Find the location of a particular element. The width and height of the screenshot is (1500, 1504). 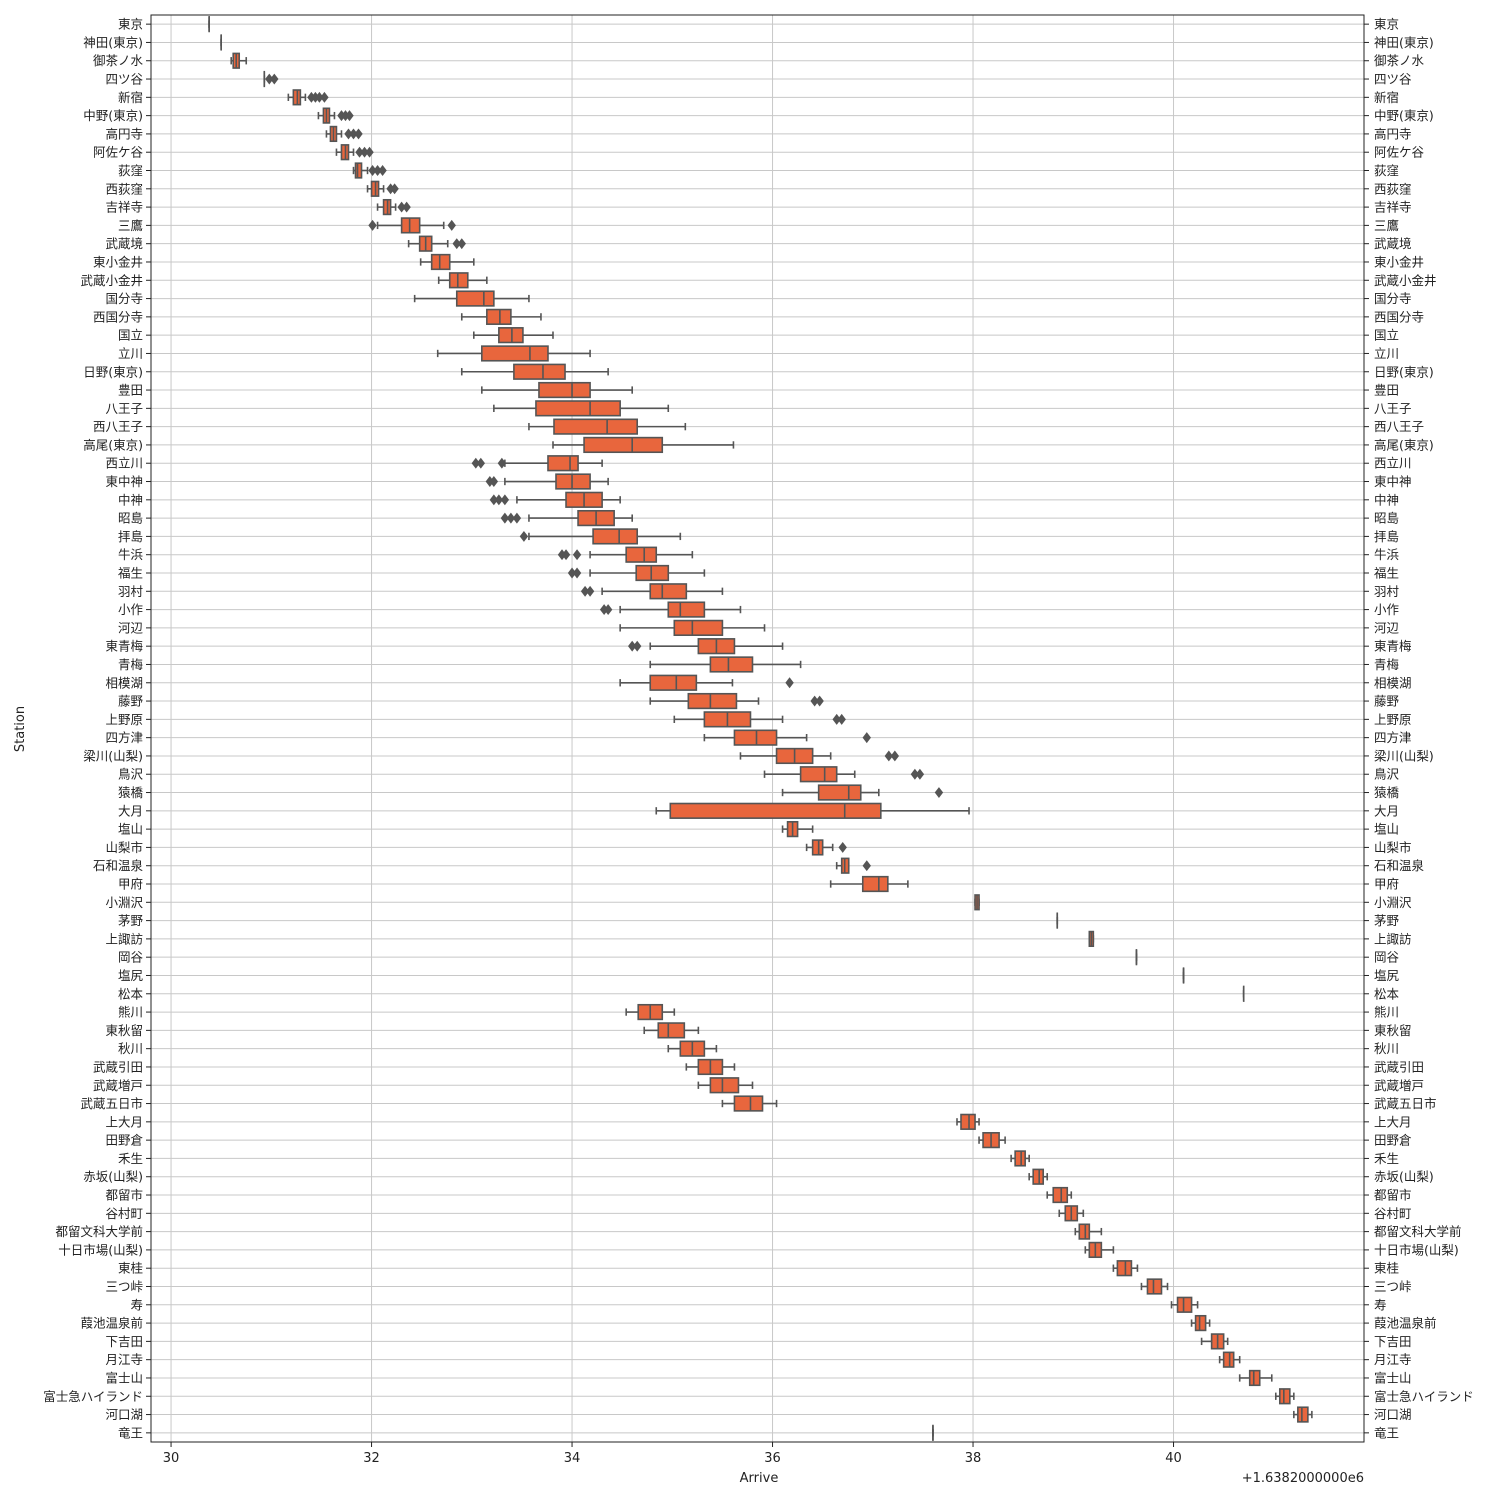

y-tick-label-right: 三つ峠 is located at coordinates (1393, 1286).